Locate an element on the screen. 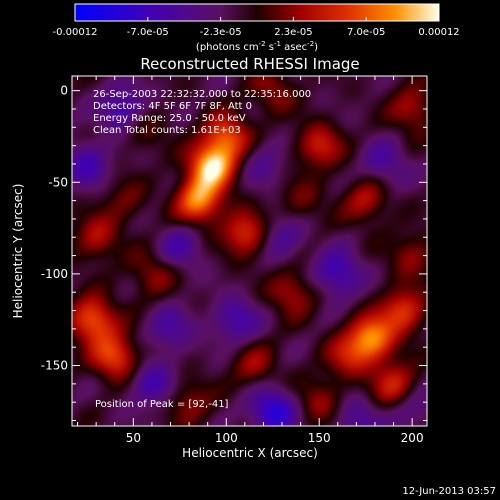  colorbar-tick-label: 0.00012 is located at coordinates (438, 32).